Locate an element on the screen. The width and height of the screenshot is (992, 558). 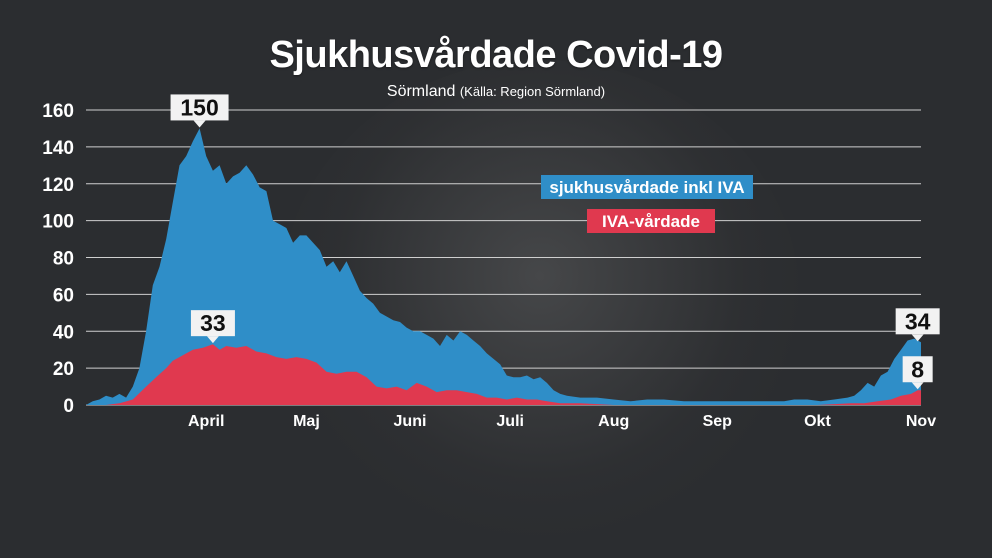
legend-label: sjukhusvårdade inkl IVA is located at coordinates (646, 187).